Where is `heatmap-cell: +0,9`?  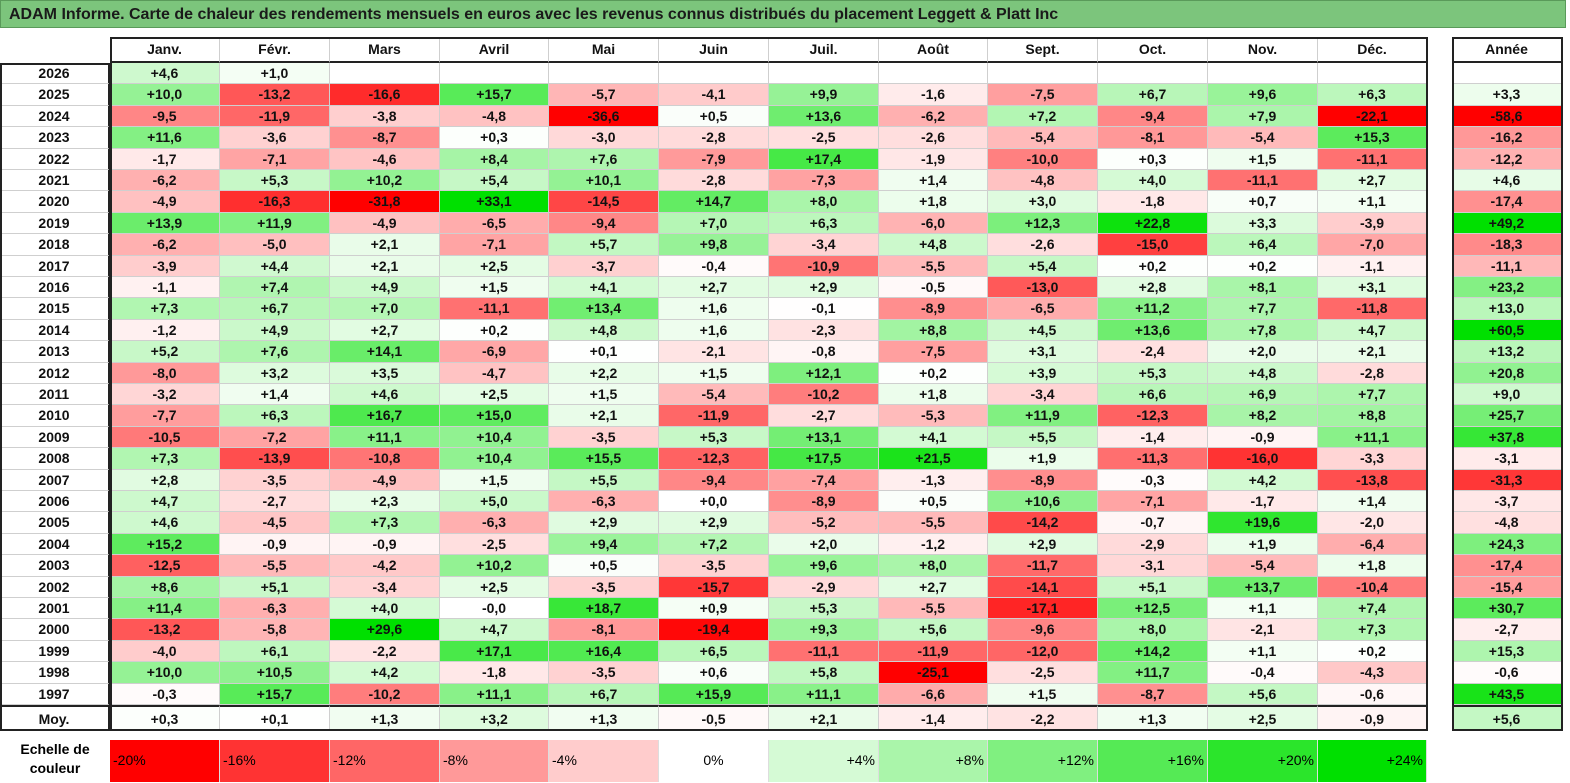 heatmap-cell: +0,9 is located at coordinates (714, 609).